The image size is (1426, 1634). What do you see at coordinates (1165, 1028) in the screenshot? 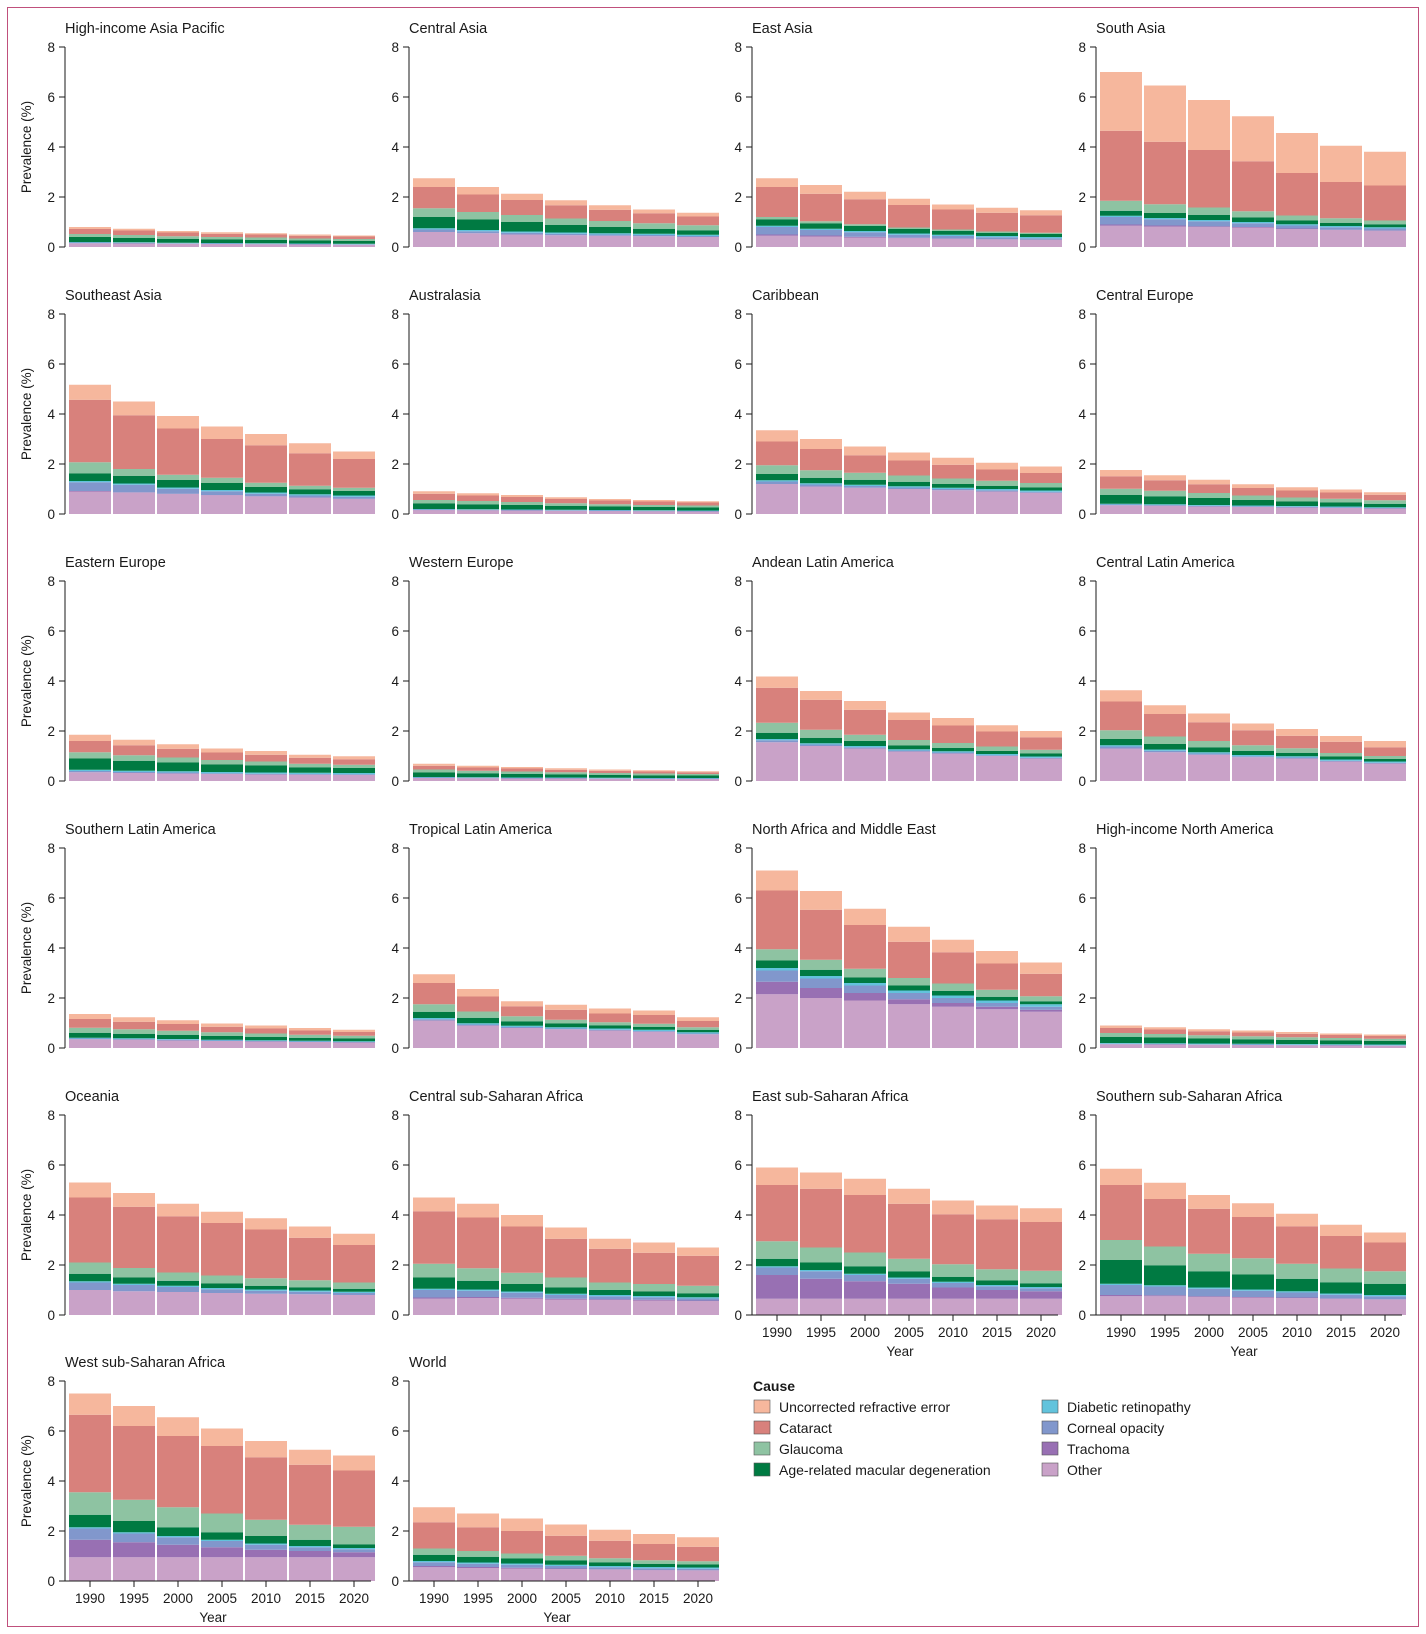
I see `bar-segment-refractive-1995` at bounding box center [1165, 1028].